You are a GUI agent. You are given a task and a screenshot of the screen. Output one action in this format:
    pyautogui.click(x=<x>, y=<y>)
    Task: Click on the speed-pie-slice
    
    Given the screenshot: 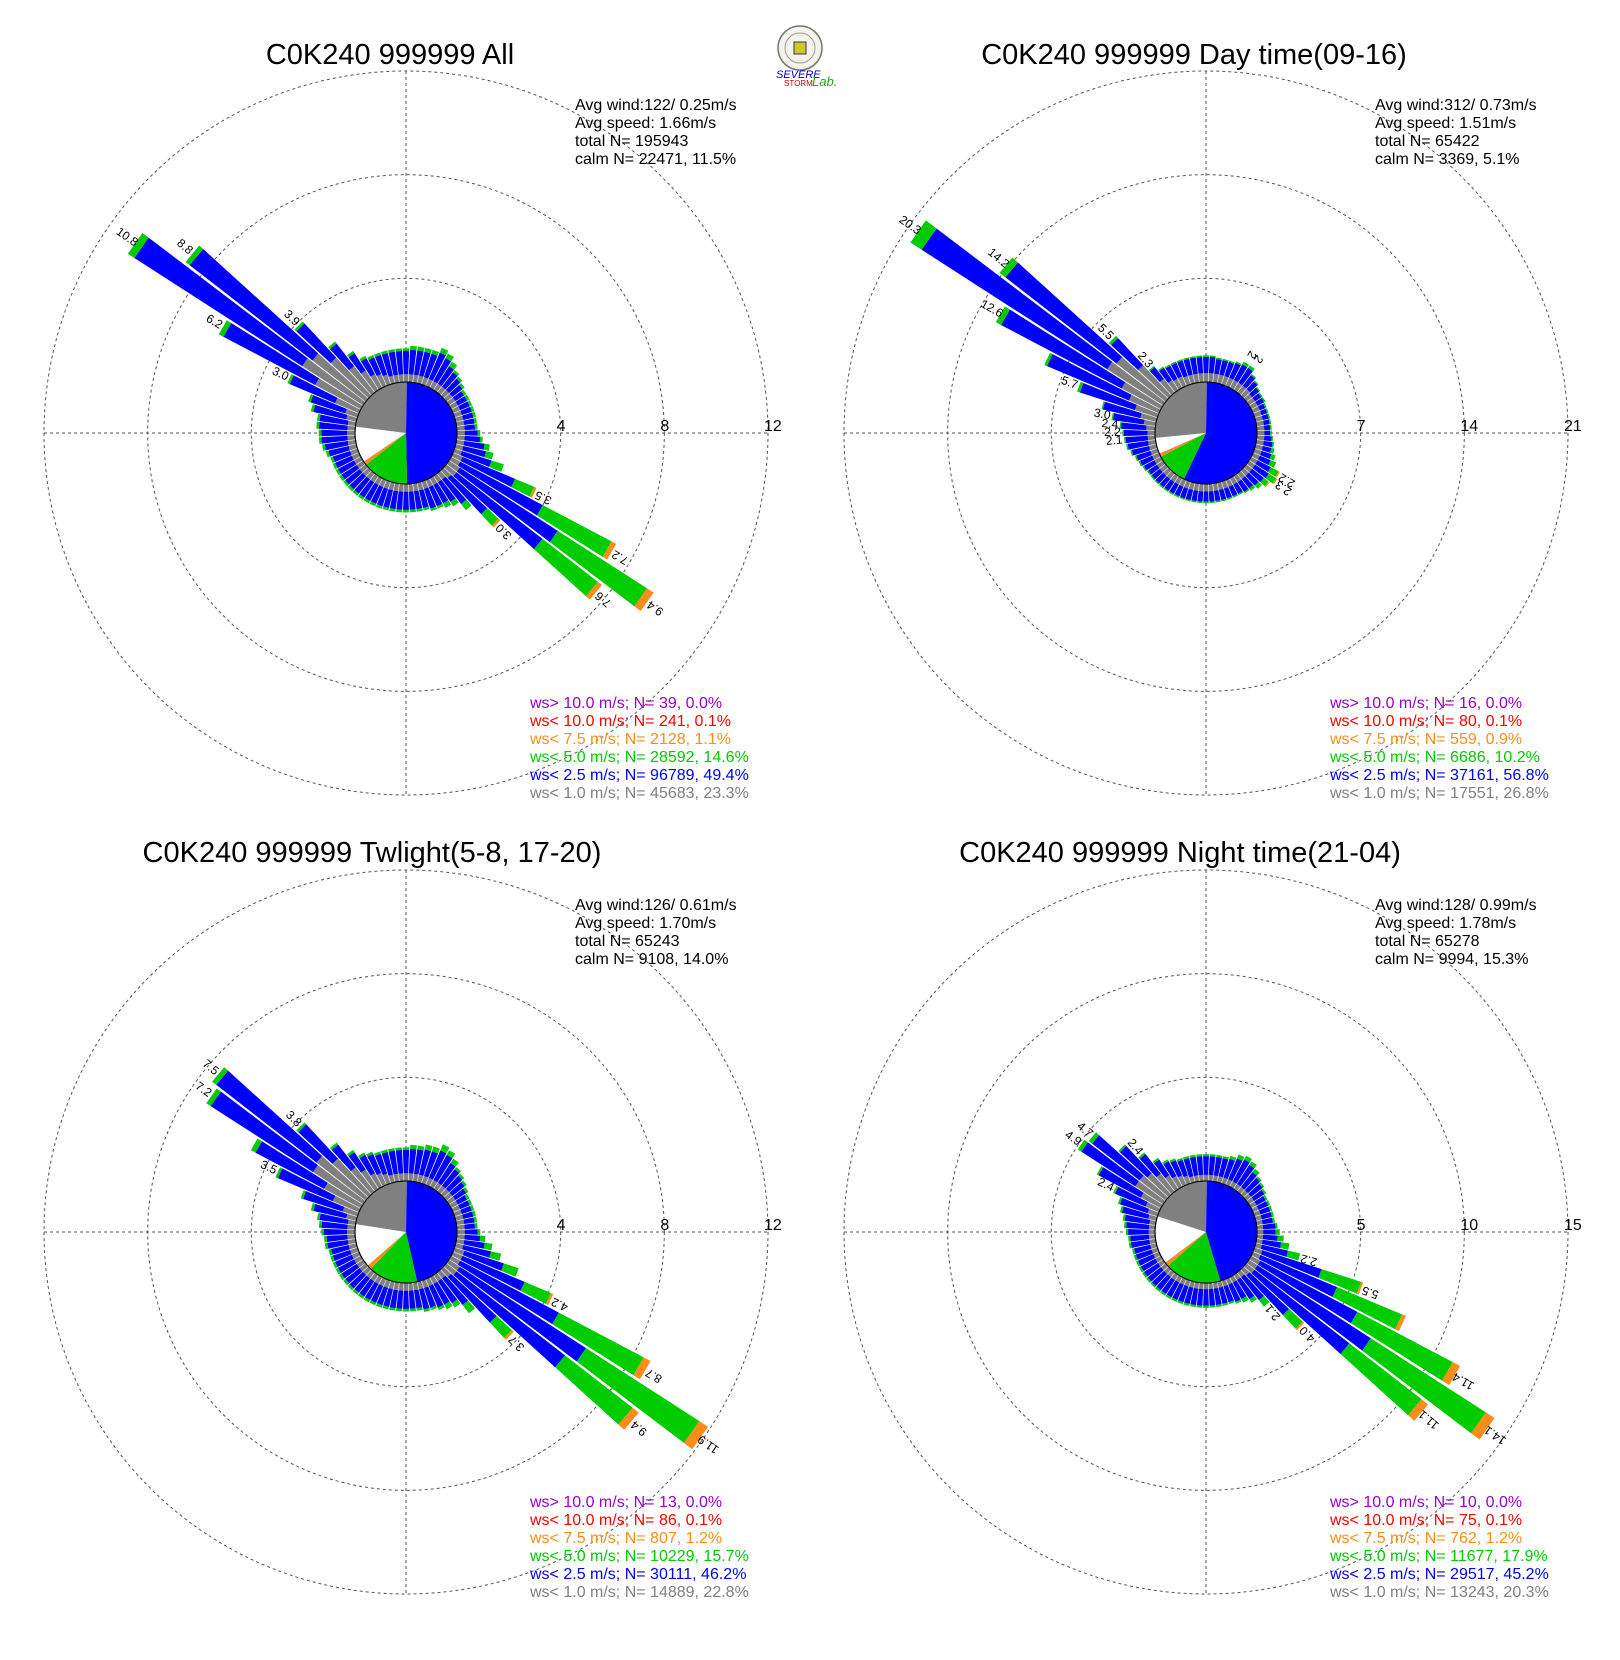 What is the action you would take?
    pyautogui.click(x=386, y=1249)
    